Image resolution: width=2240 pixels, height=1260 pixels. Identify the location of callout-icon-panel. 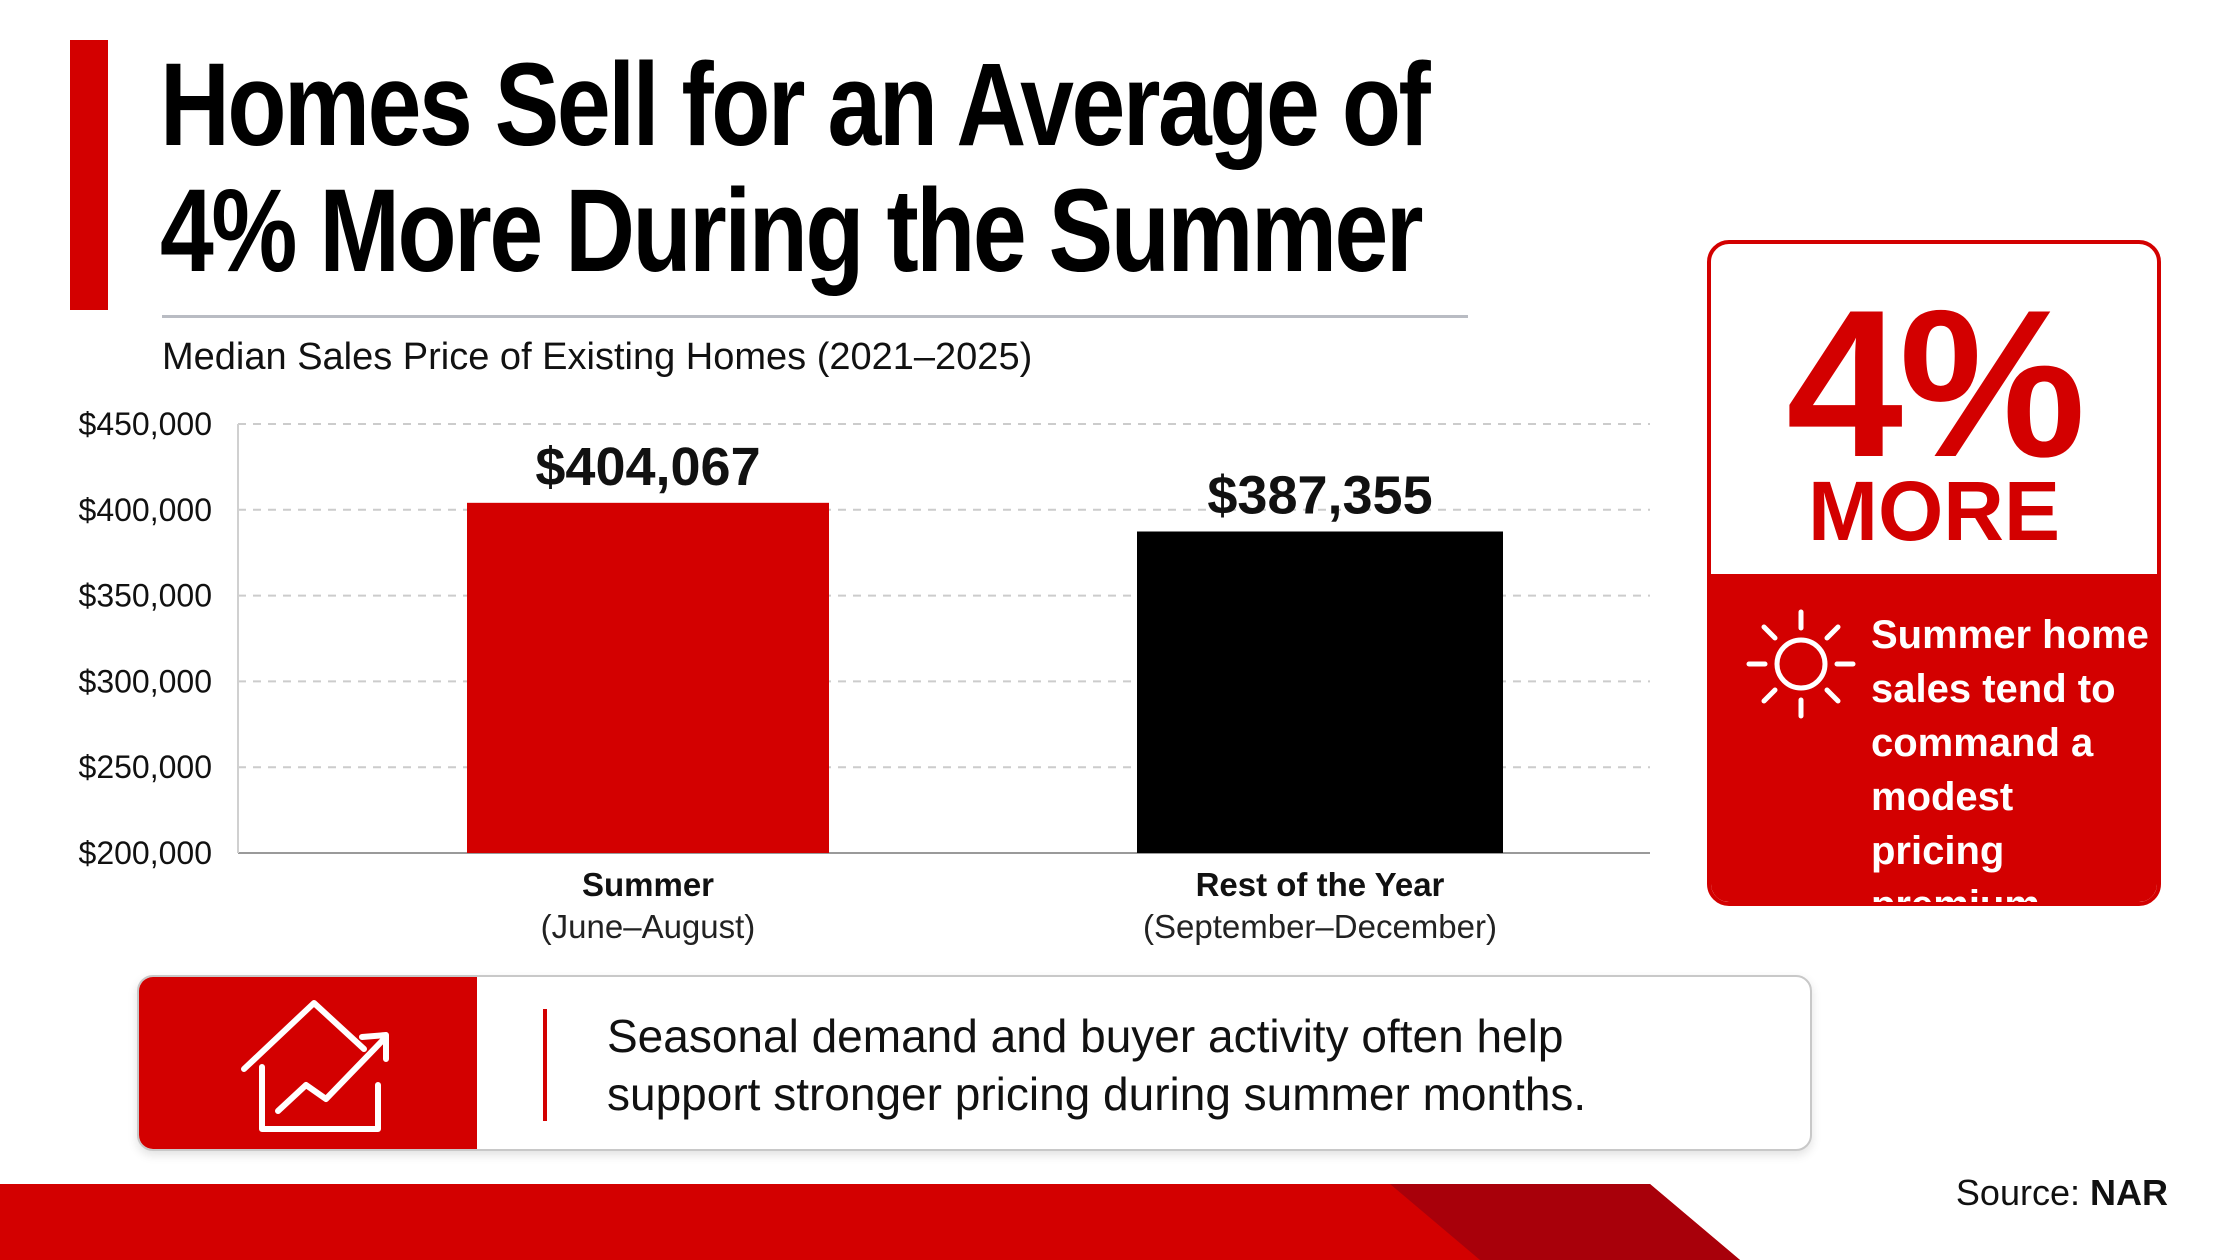
(308, 1063).